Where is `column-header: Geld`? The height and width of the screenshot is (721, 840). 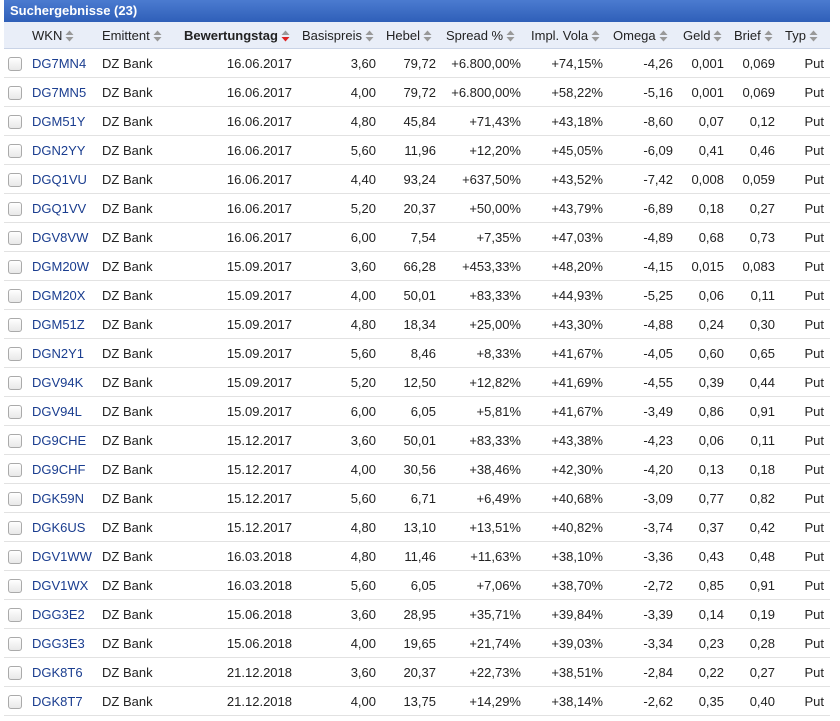 column-header: Geld is located at coordinates (704, 35).